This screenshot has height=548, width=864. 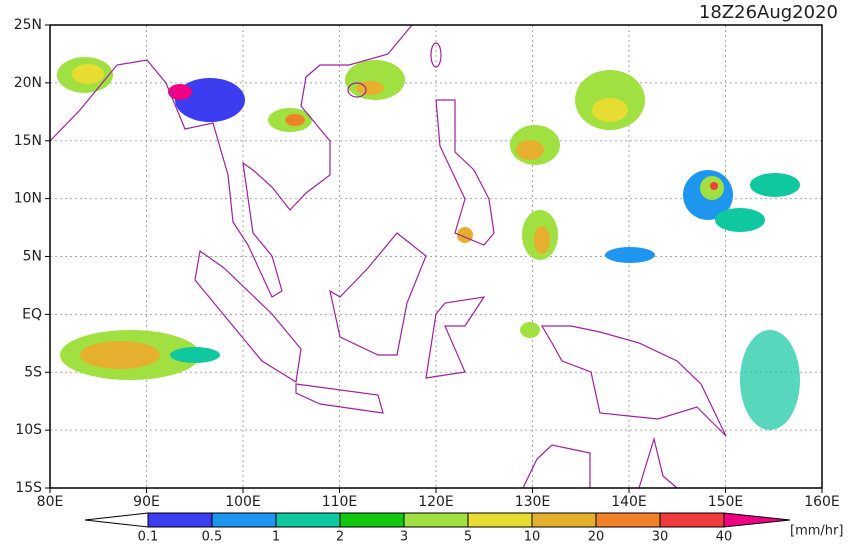 What do you see at coordinates (822, 502) in the screenshot?
I see `lon-label: 160E` at bounding box center [822, 502].